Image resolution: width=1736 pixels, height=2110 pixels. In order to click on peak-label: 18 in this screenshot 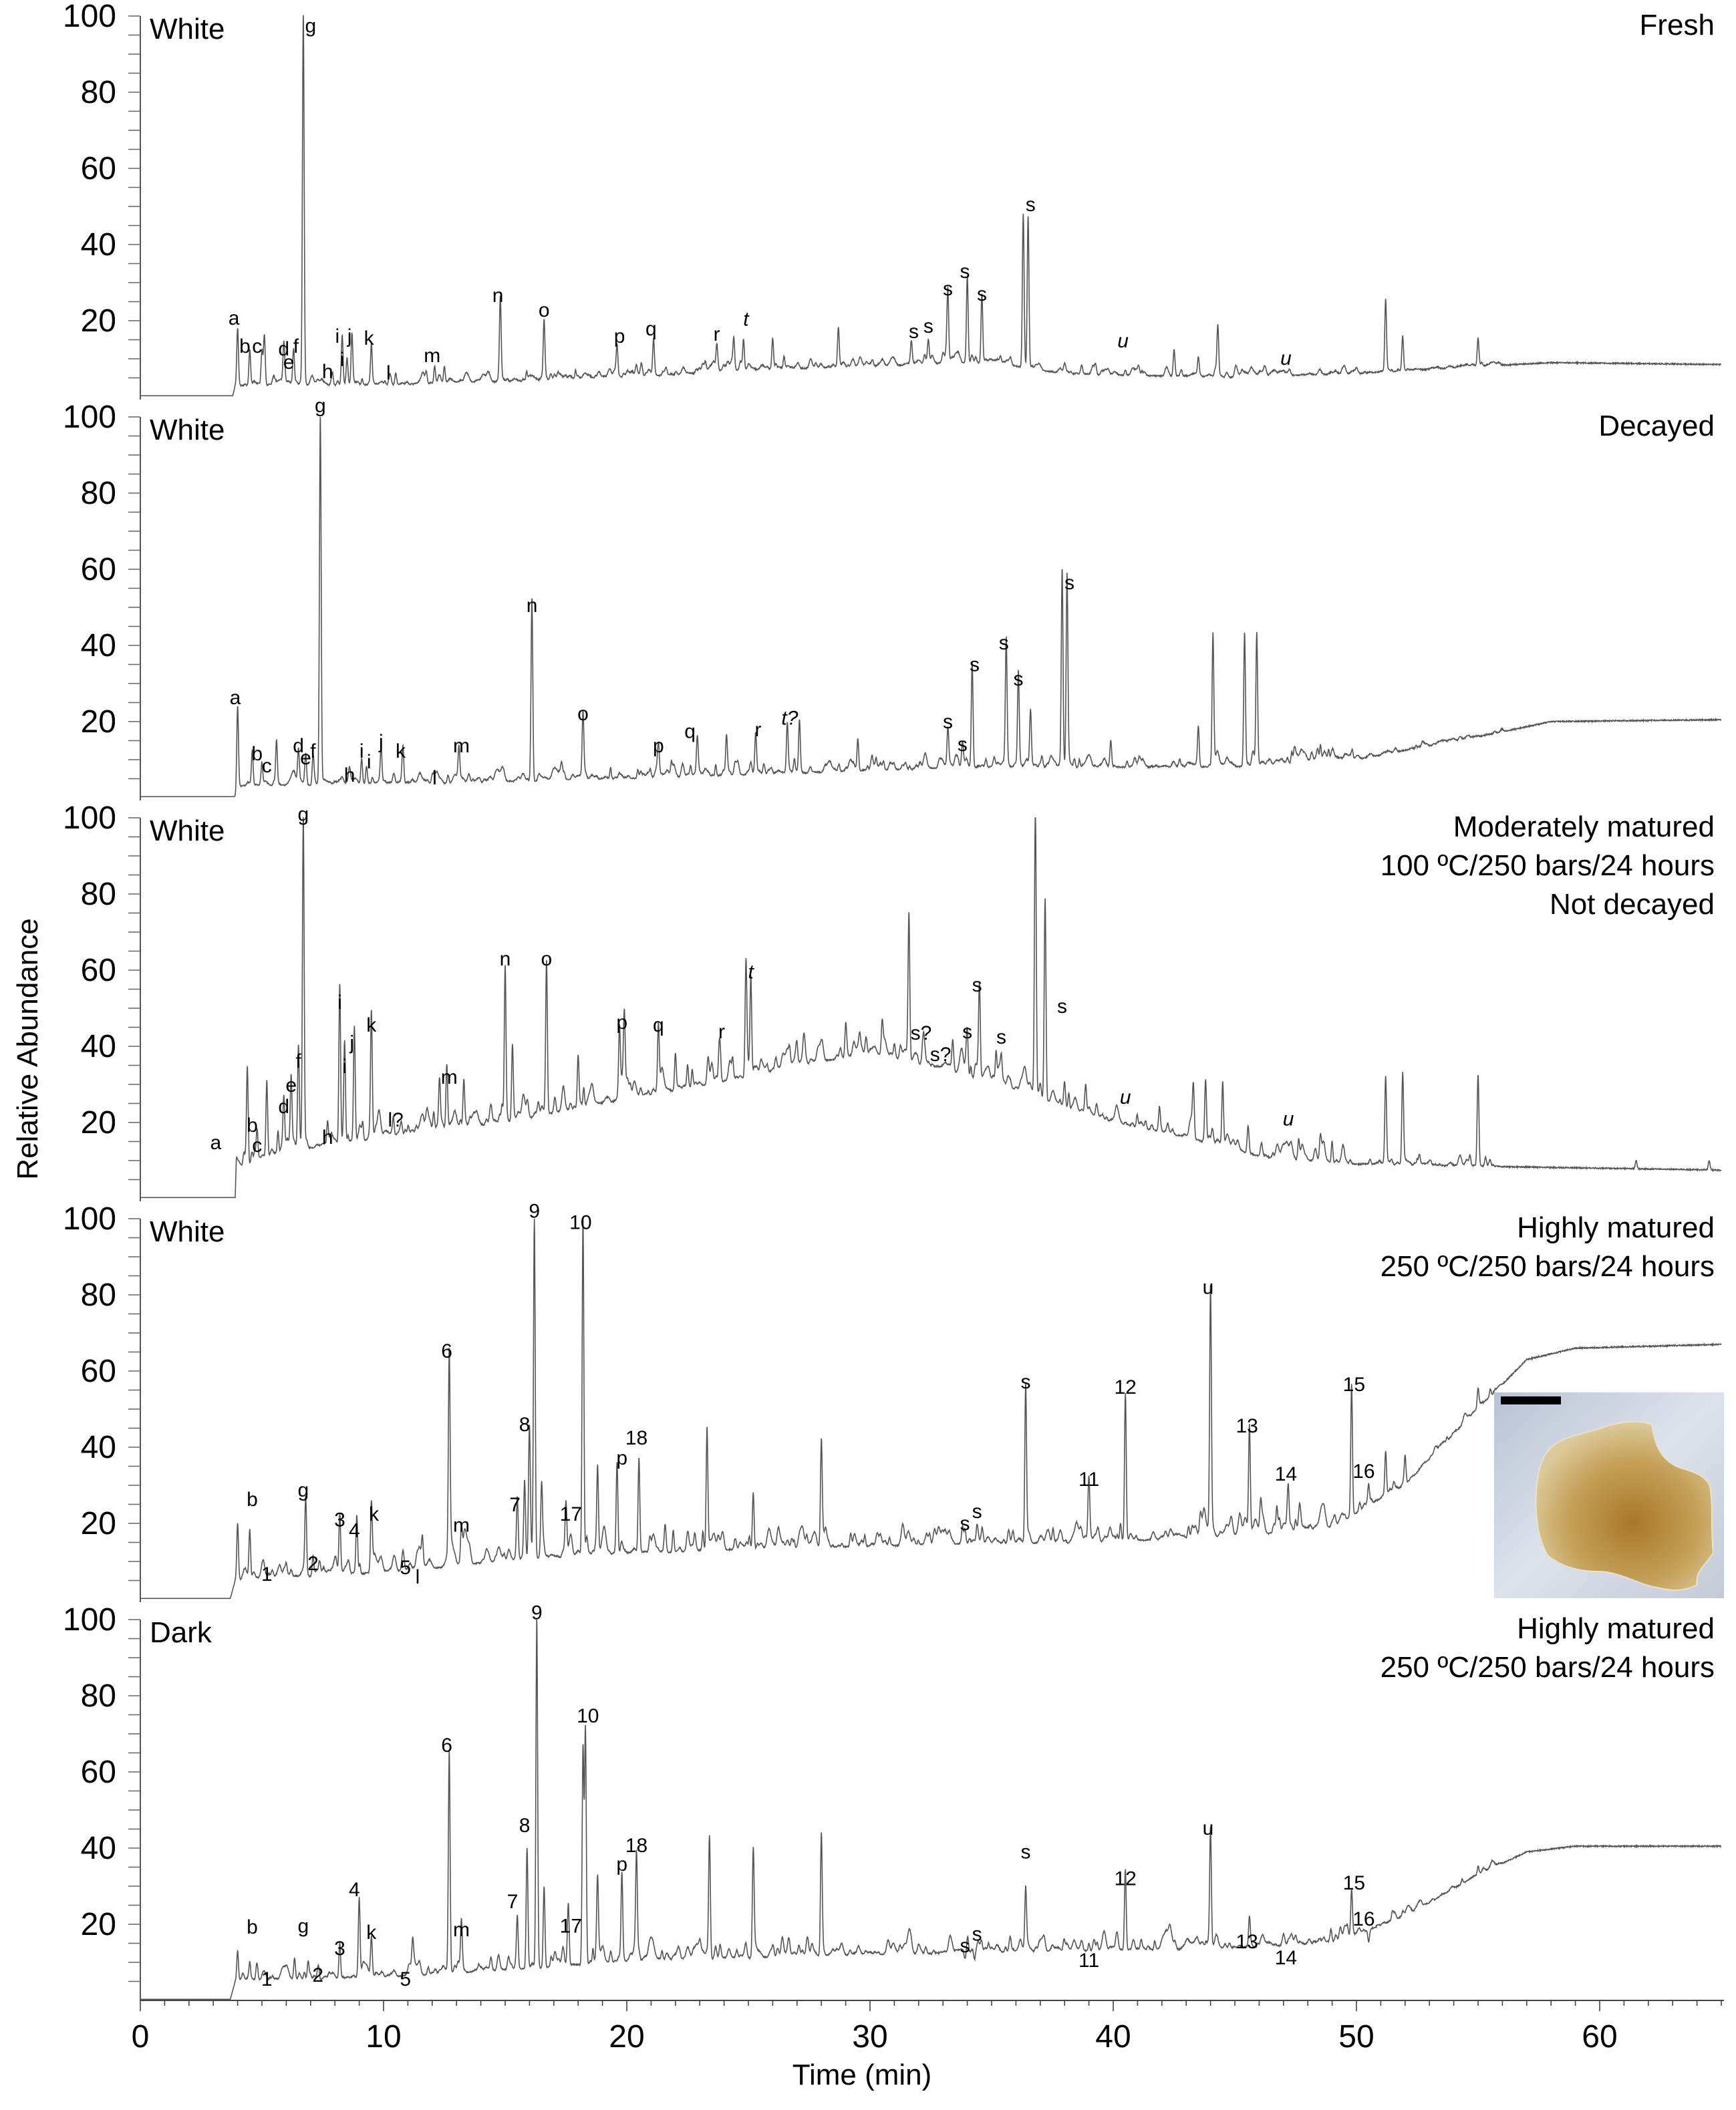, I will do `click(636, 1846)`.